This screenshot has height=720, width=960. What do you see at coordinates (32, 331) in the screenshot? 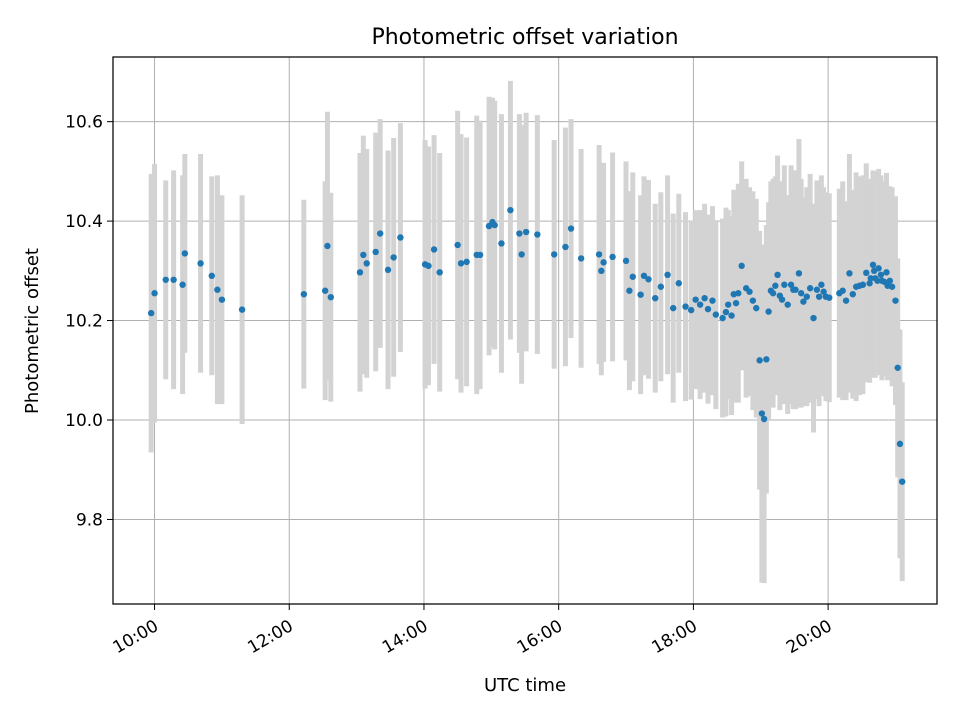
I see `y-axis-label: Photometric offset` at bounding box center [32, 331].